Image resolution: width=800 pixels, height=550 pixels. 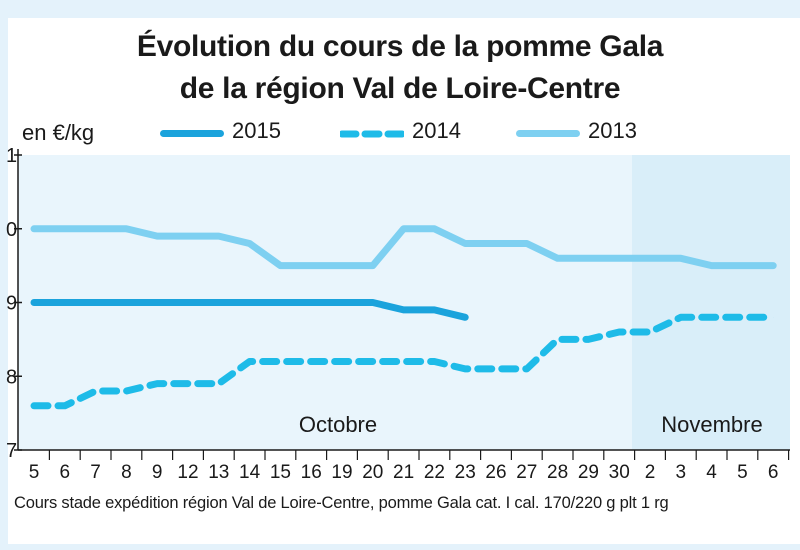 I want to click on y-tick-label: 8, so click(x=11, y=377).